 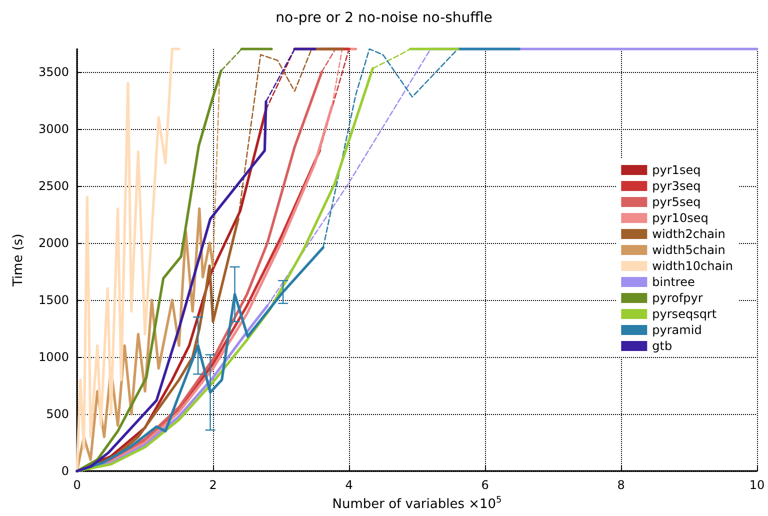 What do you see at coordinates (18, 261) in the screenshot?
I see `y-axis-title: Time (s)` at bounding box center [18, 261].